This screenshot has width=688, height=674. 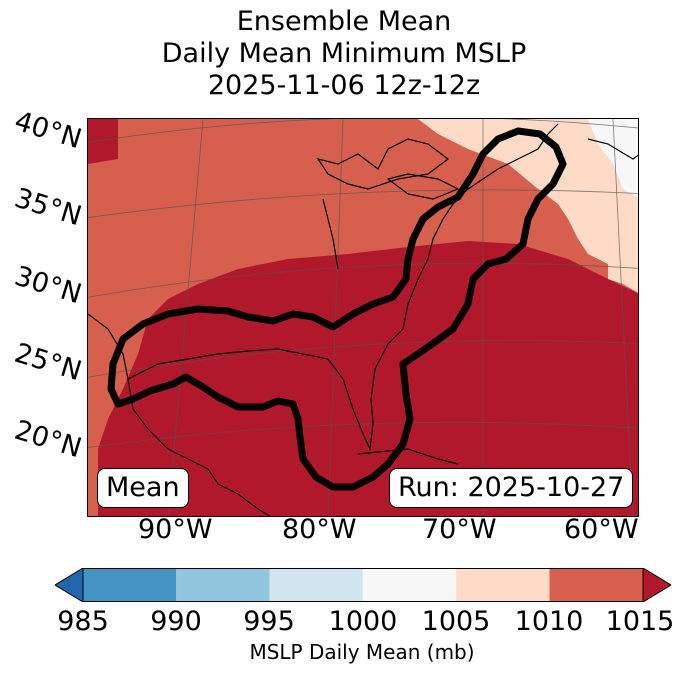 What do you see at coordinates (640, 621) in the screenshot?
I see `colorbar-tick-1015: 1015` at bounding box center [640, 621].